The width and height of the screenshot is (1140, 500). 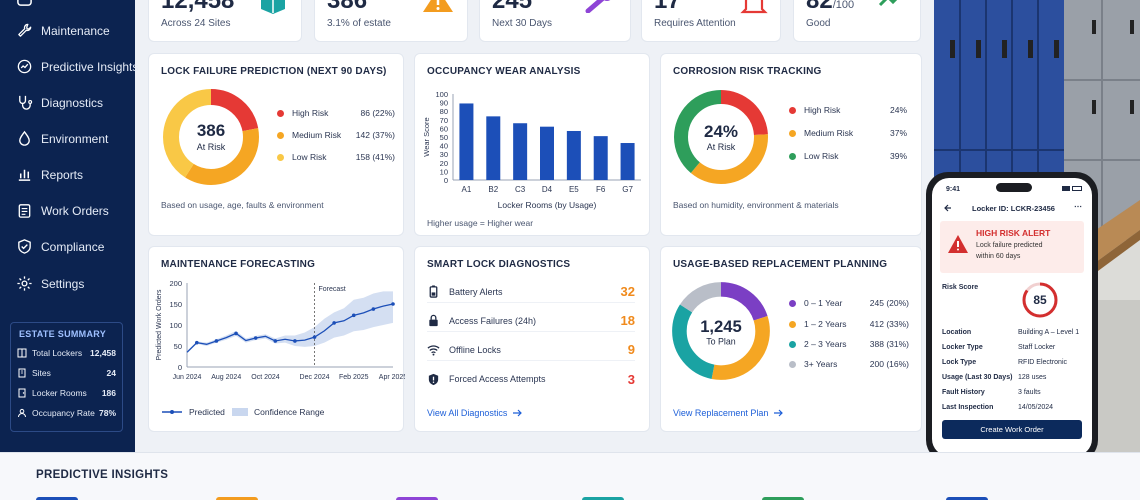 What do you see at coordinates (728, 413) in the screenshot?
I see `view-replacement-plan-link: View Replacement Plan` at bounding box center [728, 413].